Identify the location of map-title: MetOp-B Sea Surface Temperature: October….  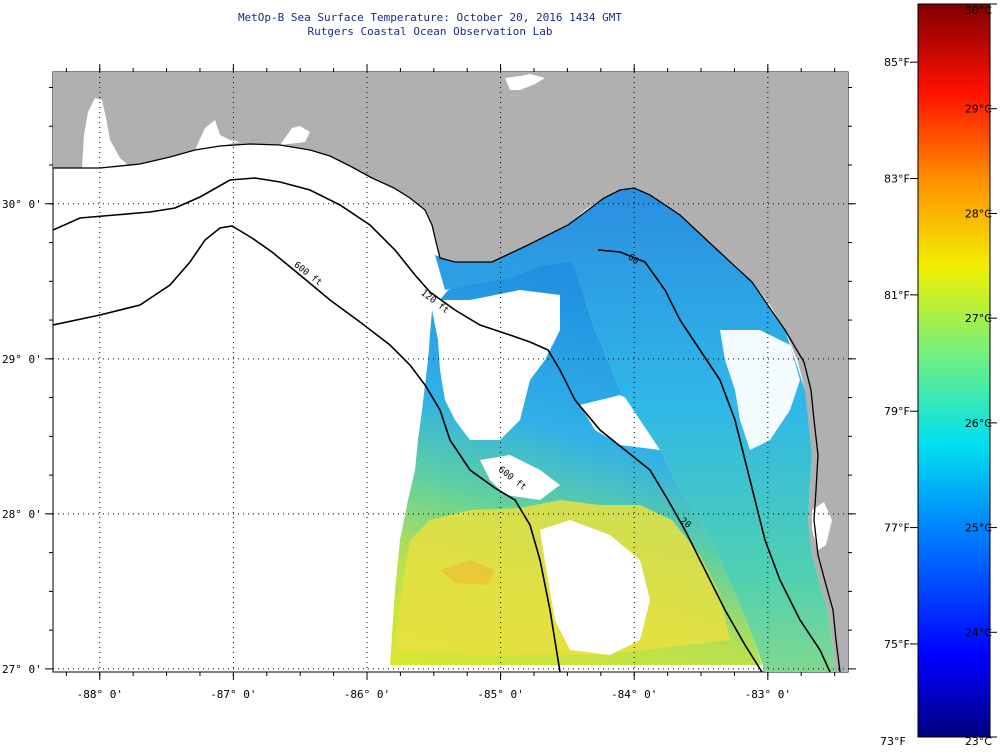
(430, 25).